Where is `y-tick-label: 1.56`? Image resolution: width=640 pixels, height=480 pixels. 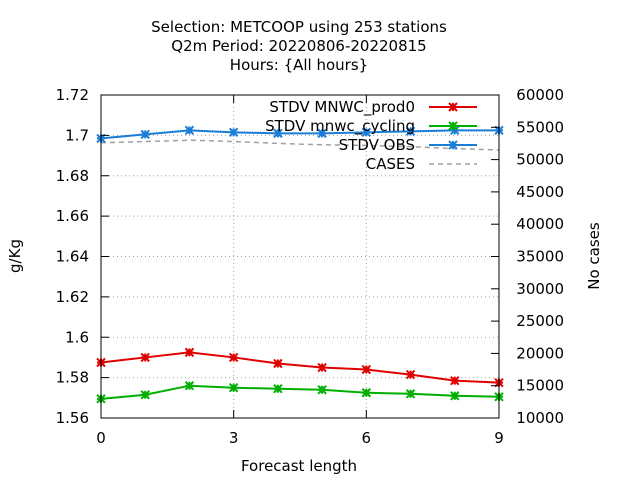 y-tick-label: 1.56 is located at coordinates (72, 418).